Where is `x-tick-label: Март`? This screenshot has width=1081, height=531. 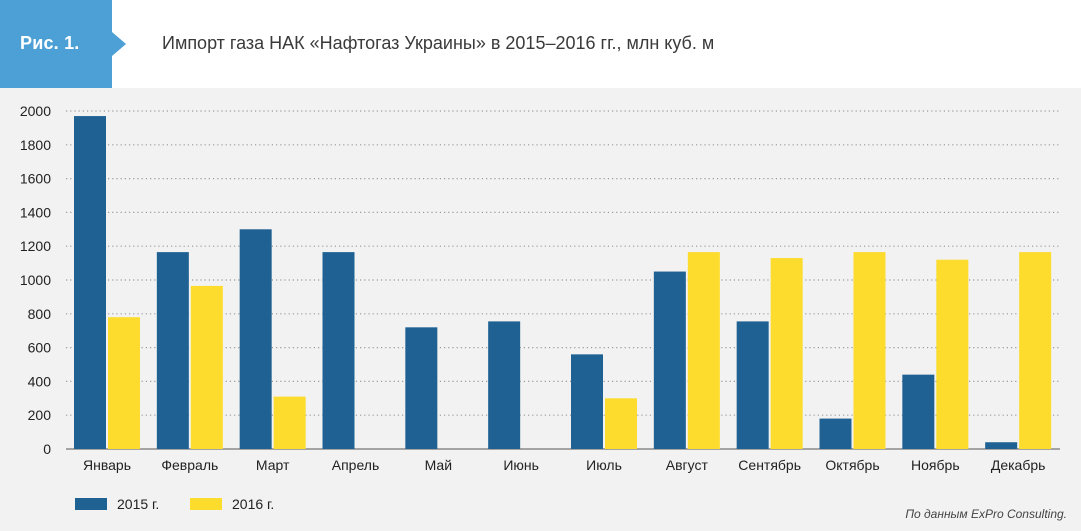
x-tick-label: Март is located at coordinates (273, 465).